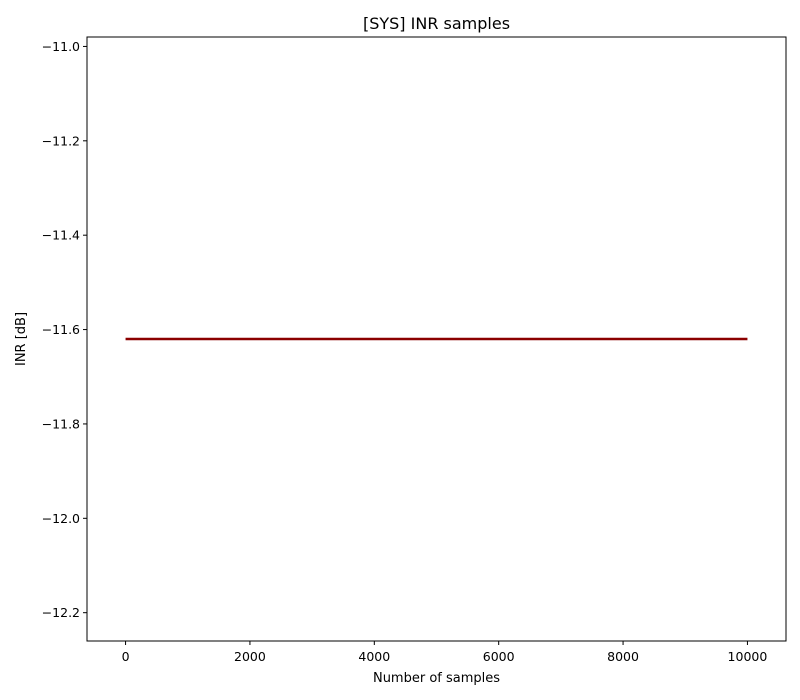  I want to click on y-tick-label: −11.6, so click(61, 329).